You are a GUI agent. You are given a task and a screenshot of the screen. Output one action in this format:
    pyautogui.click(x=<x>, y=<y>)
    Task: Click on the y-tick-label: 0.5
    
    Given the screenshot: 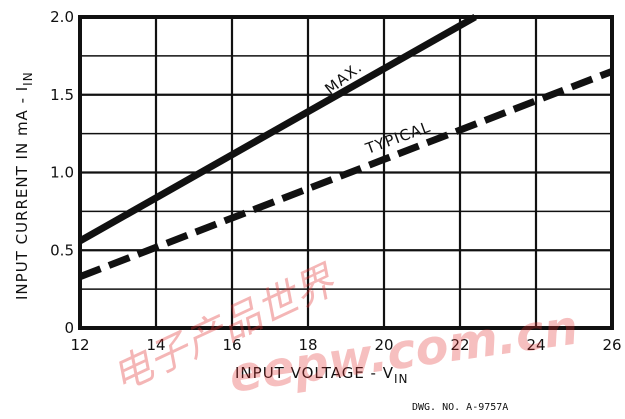 What is the action you would take?
    pyautogui.click(x=62, y=250)
    